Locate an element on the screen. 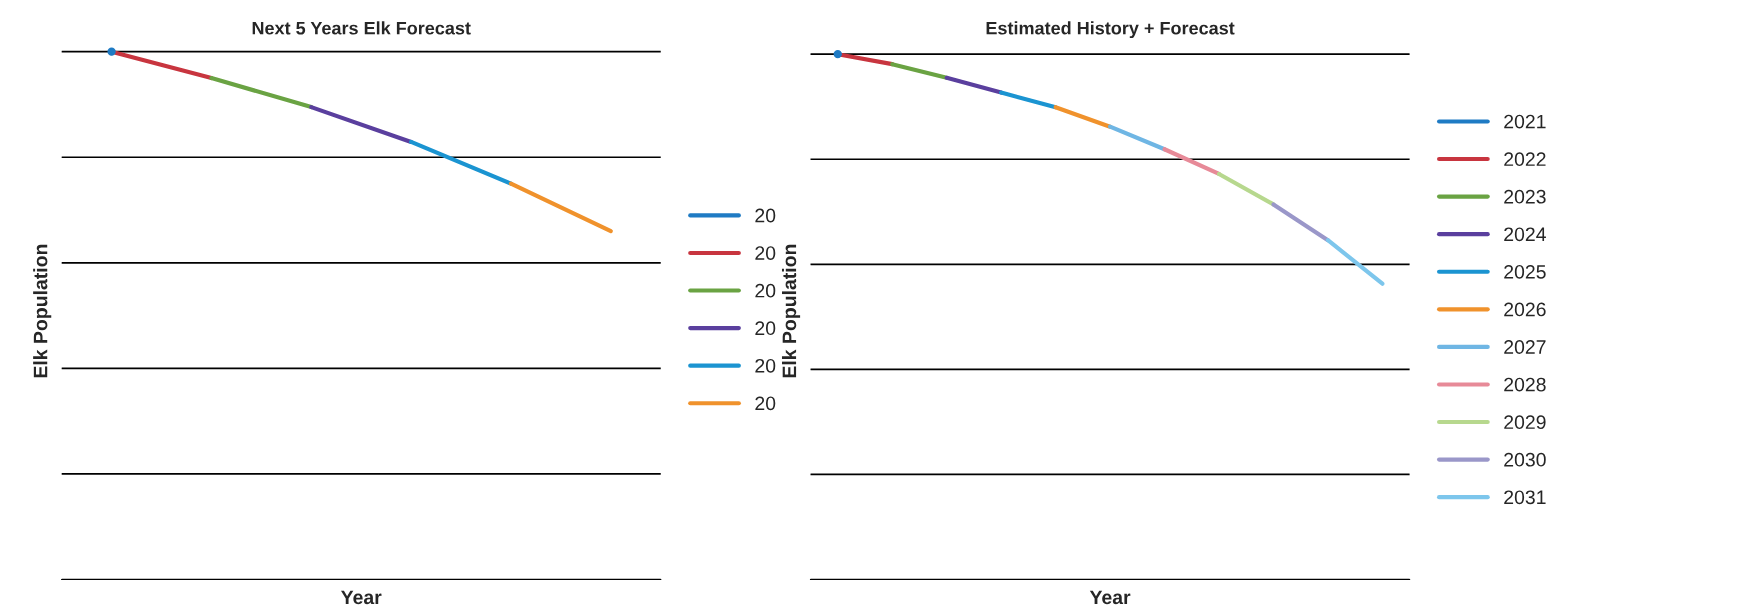  legend-label: 2028 is located at coordinates (1525, 384).